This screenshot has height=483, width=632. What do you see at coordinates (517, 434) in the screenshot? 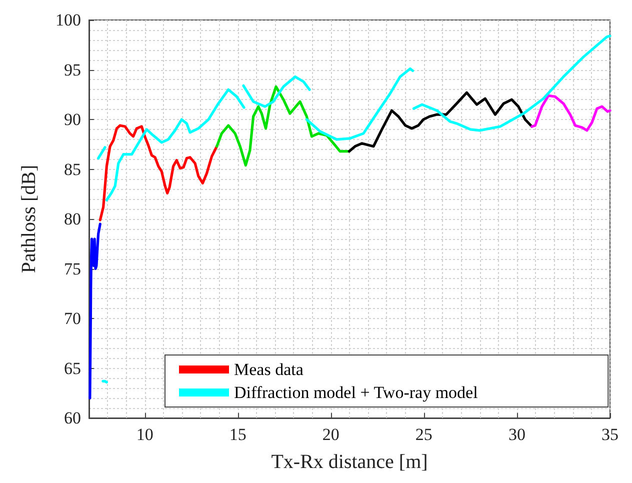
I see `x-tick-label: 30` at bounding box center [517, 434].